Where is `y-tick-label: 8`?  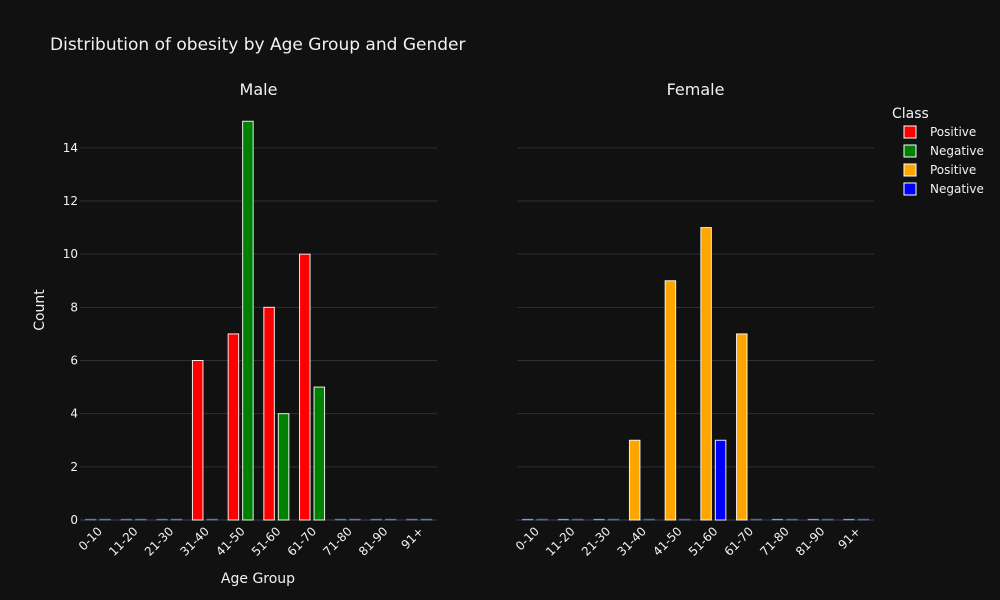
y-tick-label: 8 is located at coordinates (74, 307).